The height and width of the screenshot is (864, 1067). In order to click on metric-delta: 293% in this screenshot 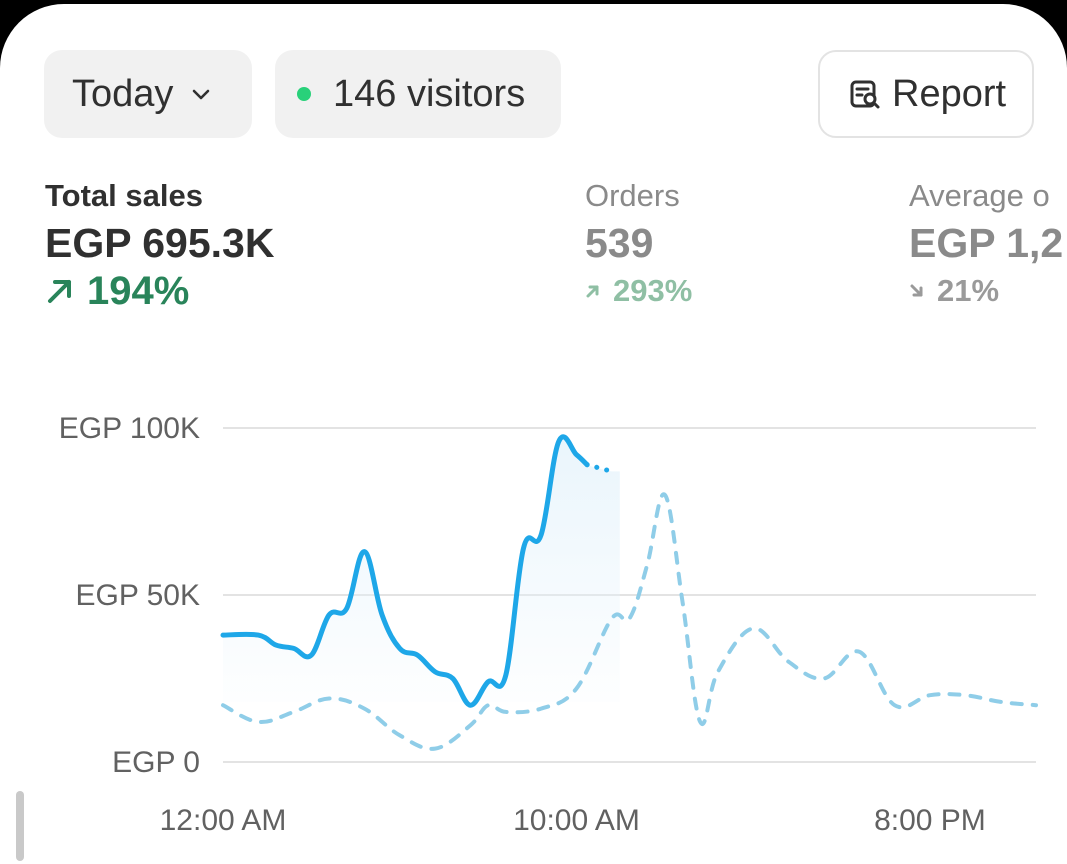, I will do `click(638, 291)`.